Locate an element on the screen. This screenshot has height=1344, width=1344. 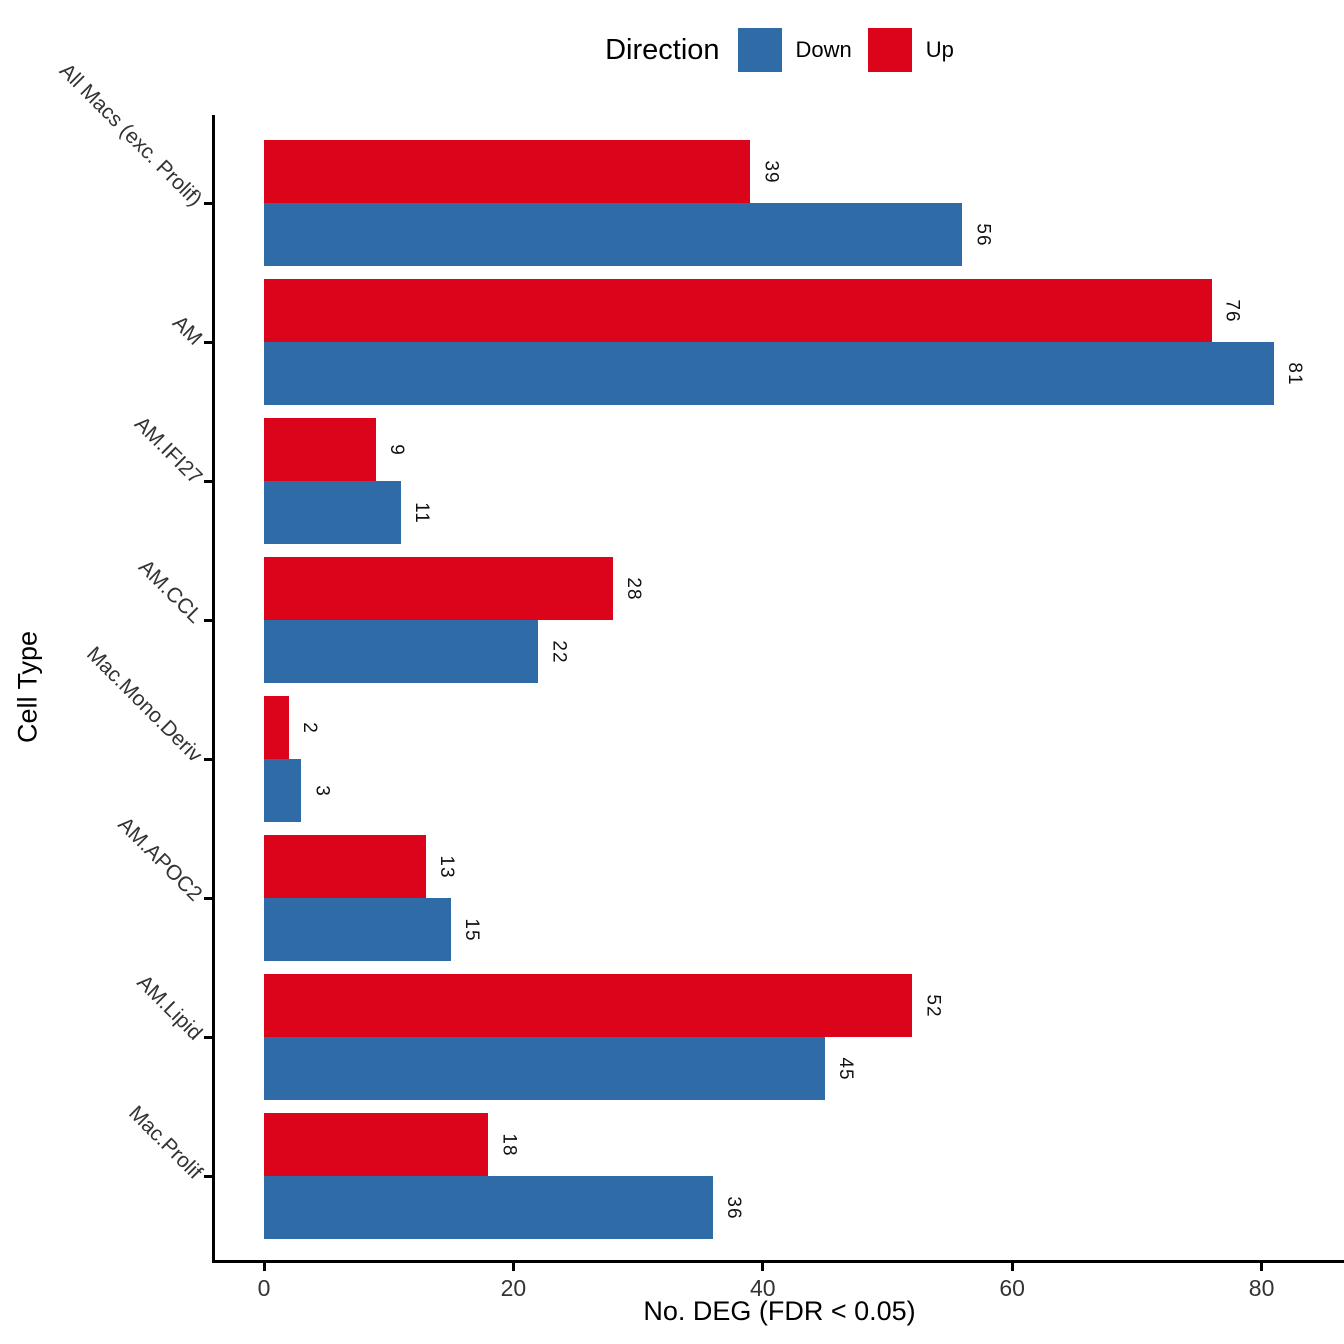
bar-value-up-am: 76 is located at coordinates (1232, 310).